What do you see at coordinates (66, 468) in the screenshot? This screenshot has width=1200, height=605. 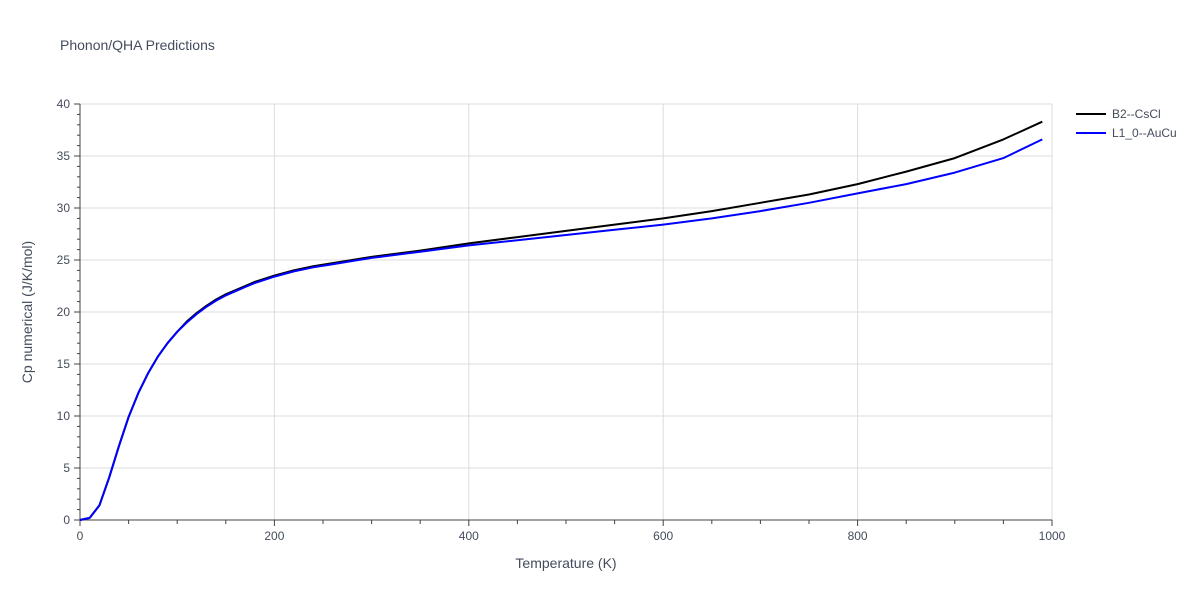 I see `y-tick-label: 5` at bounding box center [66, 468].